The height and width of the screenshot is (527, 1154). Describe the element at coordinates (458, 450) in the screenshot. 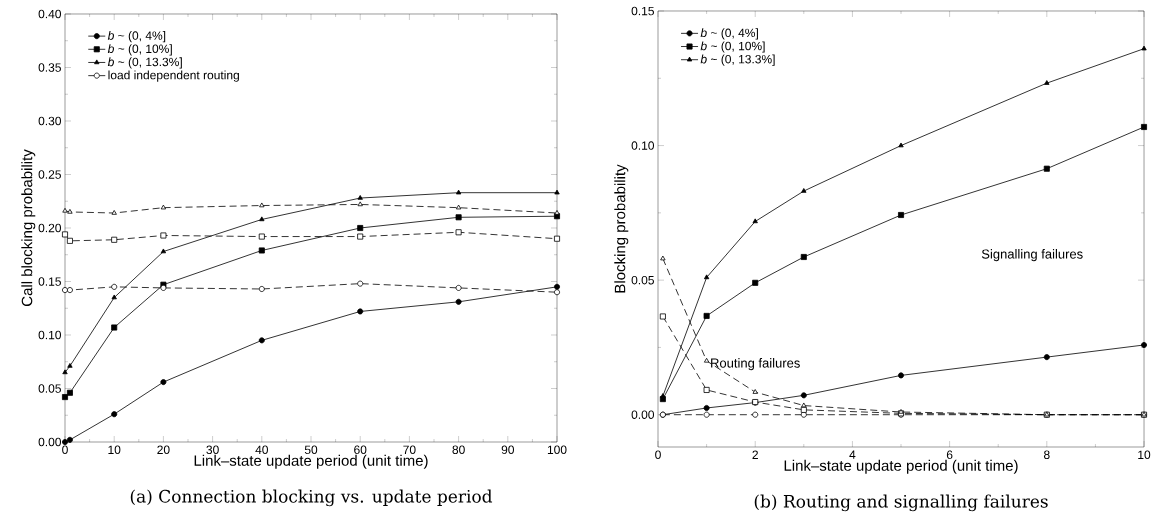

I see `x-tick-label: 80` at that location.